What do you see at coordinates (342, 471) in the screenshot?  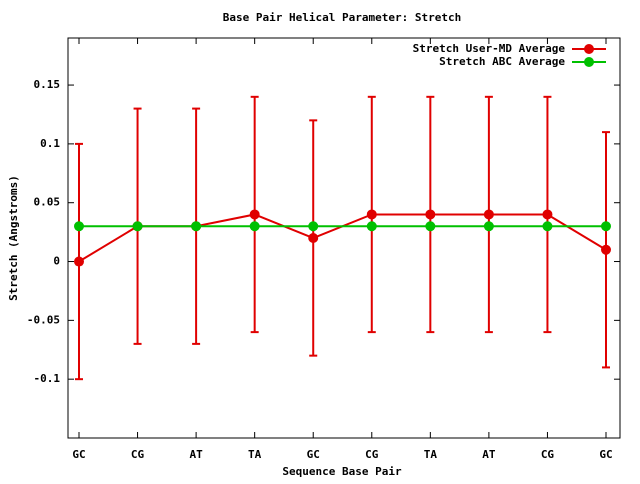 I see `x-axis-label: Sequence Base Pair` at bounding box center [342, 471].